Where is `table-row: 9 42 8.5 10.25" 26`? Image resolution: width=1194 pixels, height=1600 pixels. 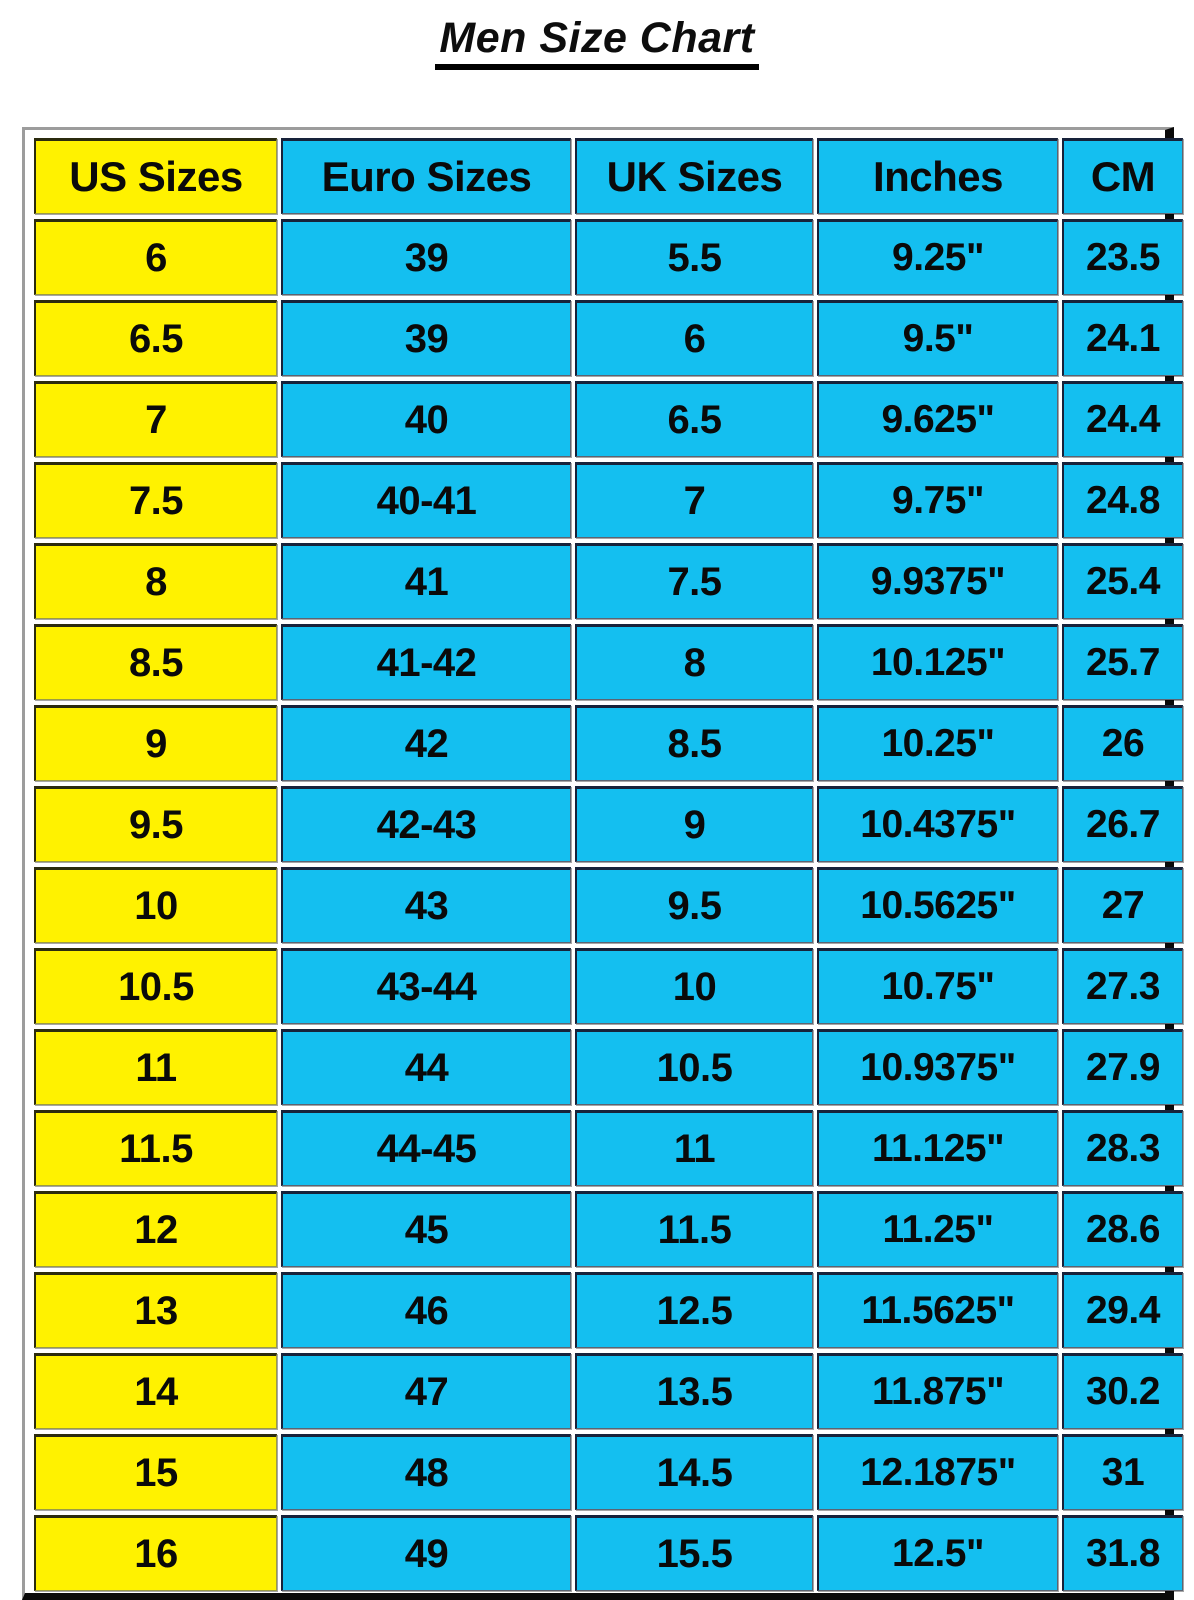 table-row: 9 42 8.5 10.25" 26 is located at coordinates (608, 743).